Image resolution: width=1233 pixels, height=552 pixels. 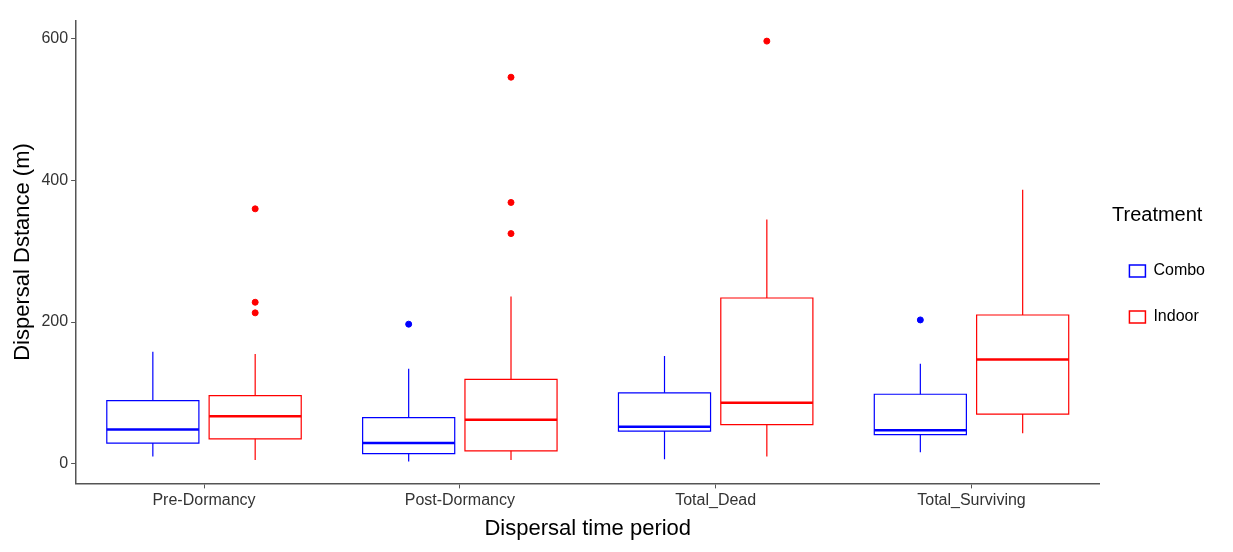 What do you see at coordinates (55, 321) in the screenshot?
I see `y-tick-label: 200` at bounding box center [55, 321].